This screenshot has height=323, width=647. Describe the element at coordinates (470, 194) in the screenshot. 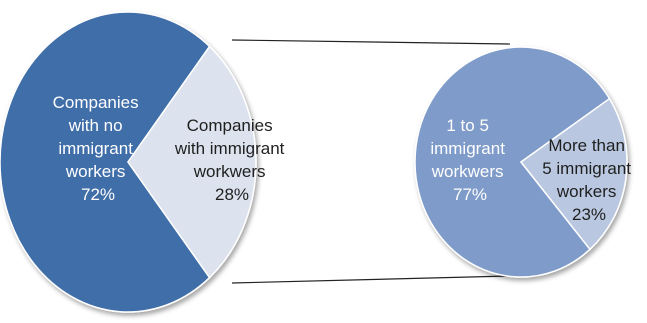

I see `label-value: 77%` at that location.